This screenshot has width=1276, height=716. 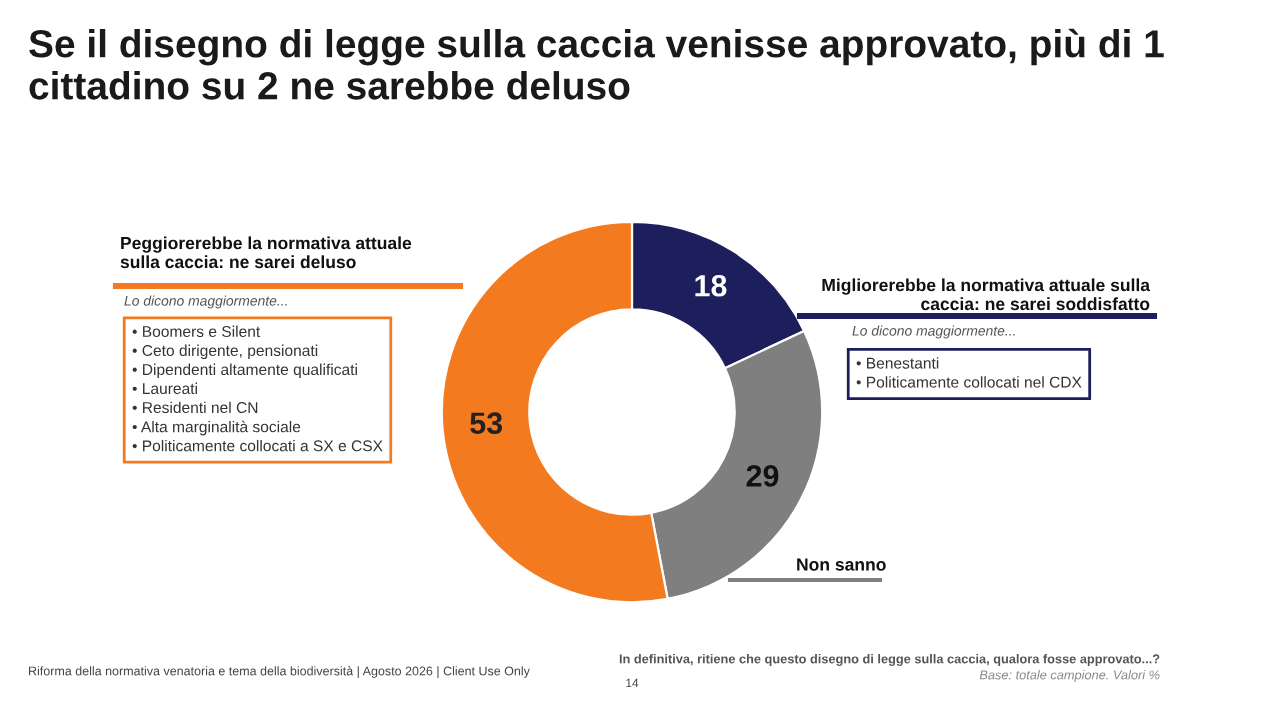 I want to click on slice-label: Migliorerebbe la normativa attuale sulla caccia: ne sarei soddisfatto, so click(x=986, y=294).